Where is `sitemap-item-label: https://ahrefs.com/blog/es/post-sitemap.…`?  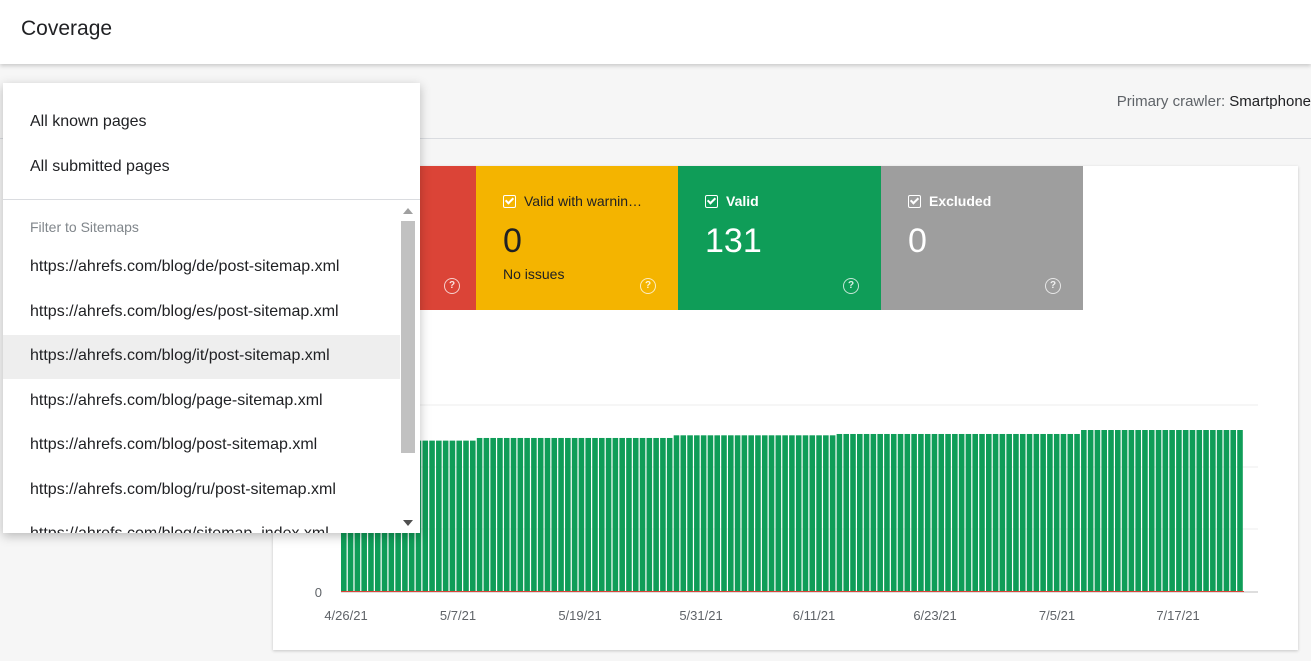
sitemap-item-label: https://ahrefs.com/blog/es/post-sitemap.… is located at coordinates (184, 311).